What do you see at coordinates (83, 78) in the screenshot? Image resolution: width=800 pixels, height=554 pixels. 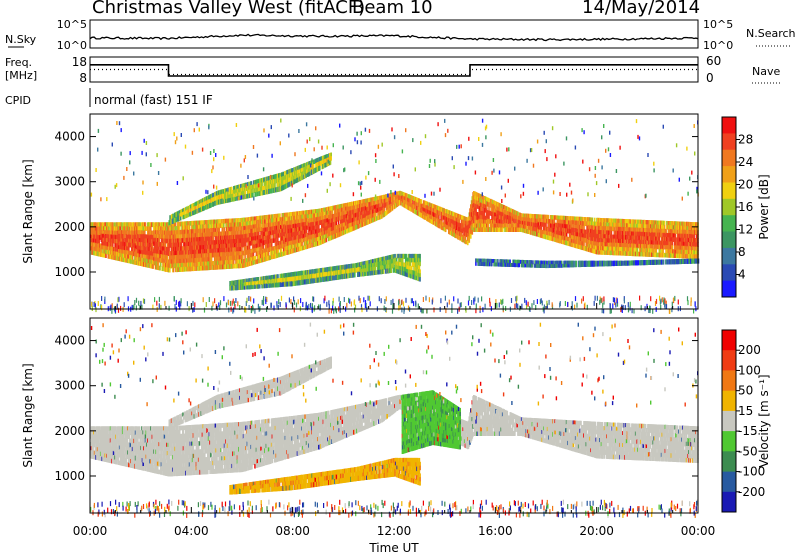 I see `freq-tick-bottom: 8` at bounding box center [83, 78].